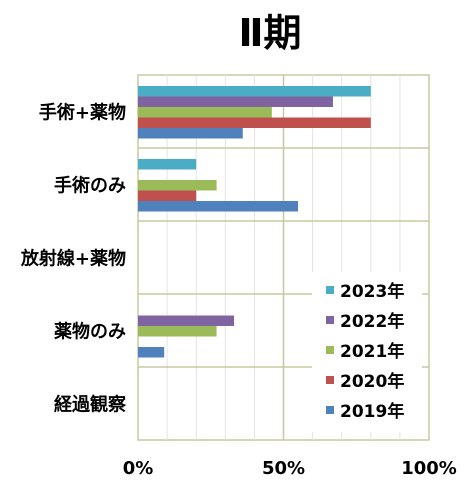 Image resolution: width=466 pixels, height=493 pixels. I want to click on category-label: 手術のみ, so click(90, 185).